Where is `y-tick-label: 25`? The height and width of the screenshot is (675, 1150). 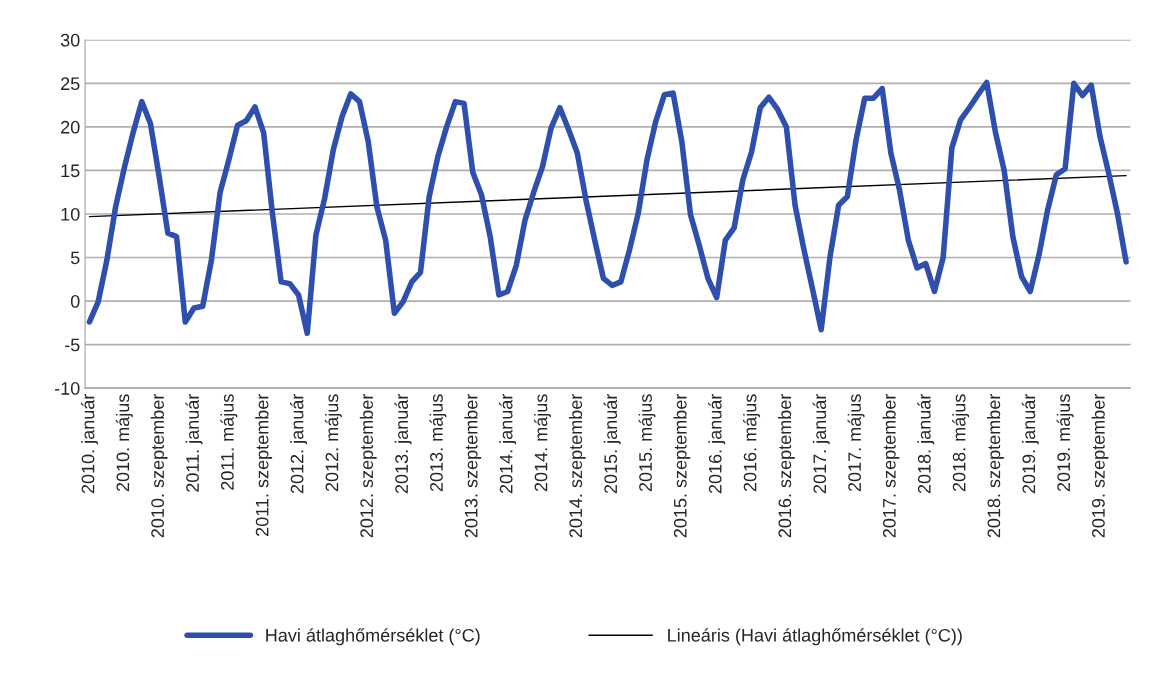
y-tick-label: 25 is located at coordinates (70, 84).